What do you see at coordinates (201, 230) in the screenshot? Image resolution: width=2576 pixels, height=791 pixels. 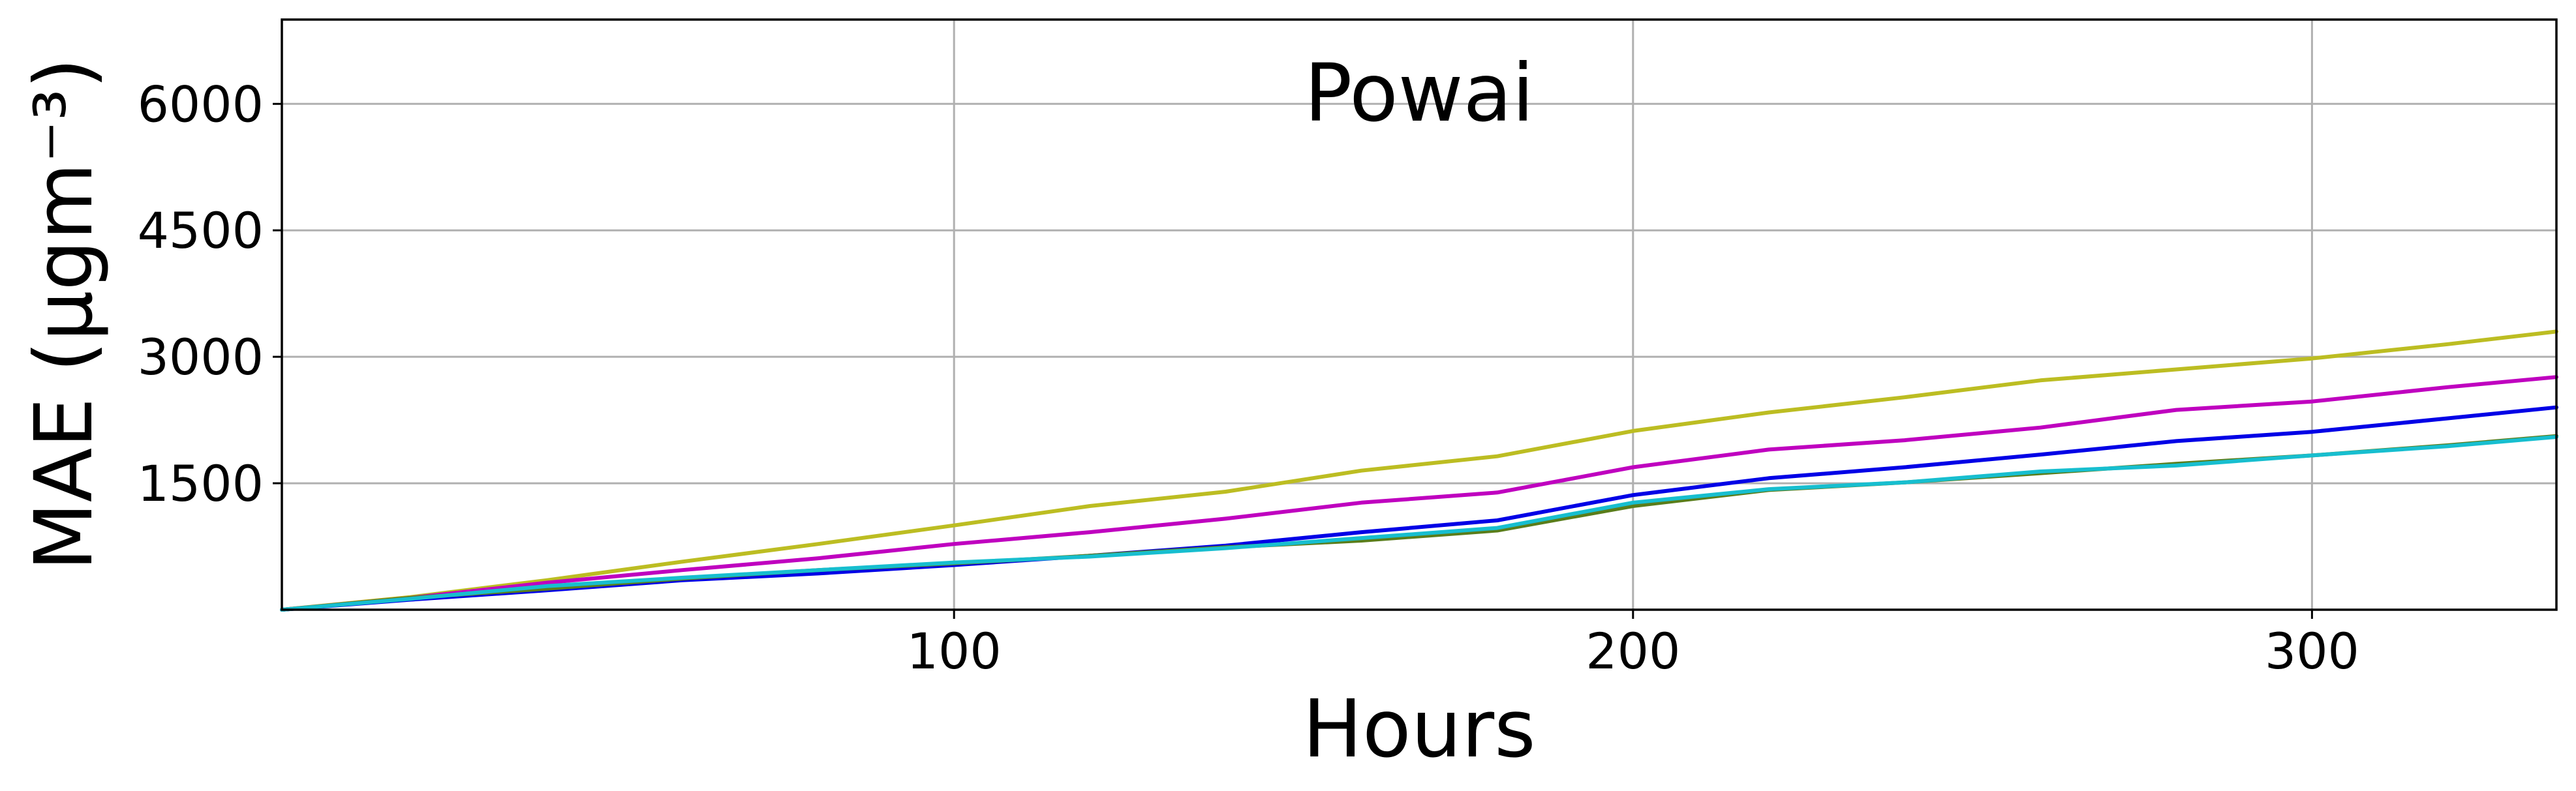 I see `y-tick-label: 4500` at bounding box center [201, 230].